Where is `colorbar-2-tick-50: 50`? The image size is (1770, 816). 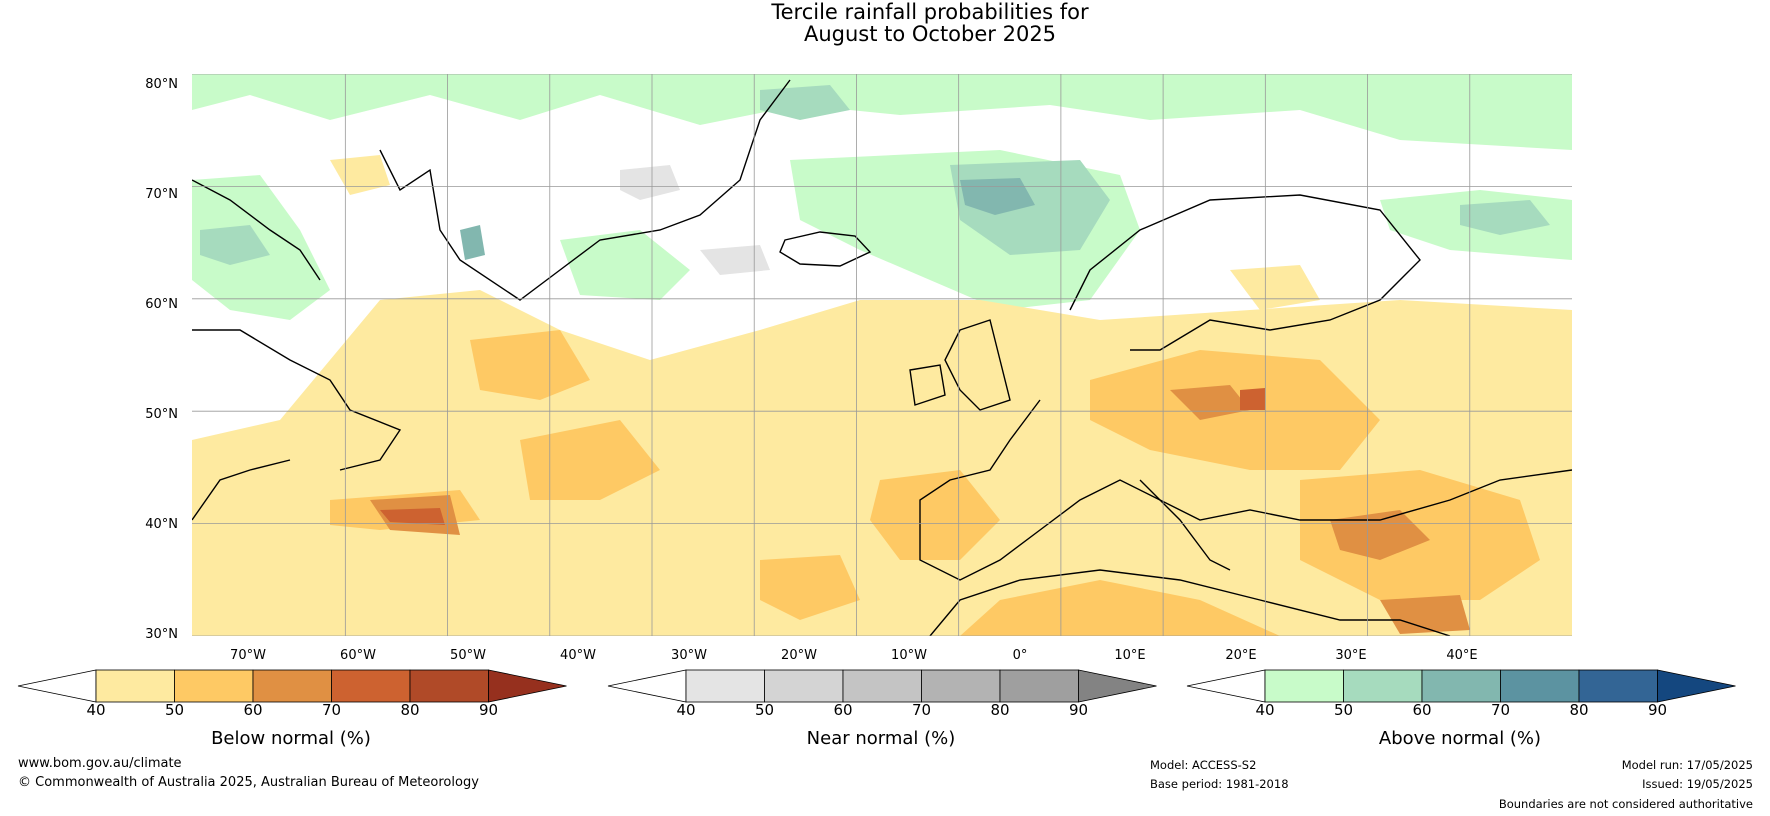 colorbar-2-tick-50: 50 is located at coordinates (1343, 710).